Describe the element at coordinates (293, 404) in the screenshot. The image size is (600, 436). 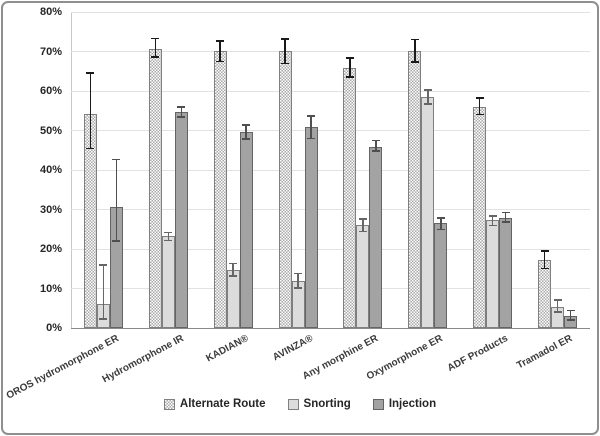
I see `legend-swatch-light` at that location.